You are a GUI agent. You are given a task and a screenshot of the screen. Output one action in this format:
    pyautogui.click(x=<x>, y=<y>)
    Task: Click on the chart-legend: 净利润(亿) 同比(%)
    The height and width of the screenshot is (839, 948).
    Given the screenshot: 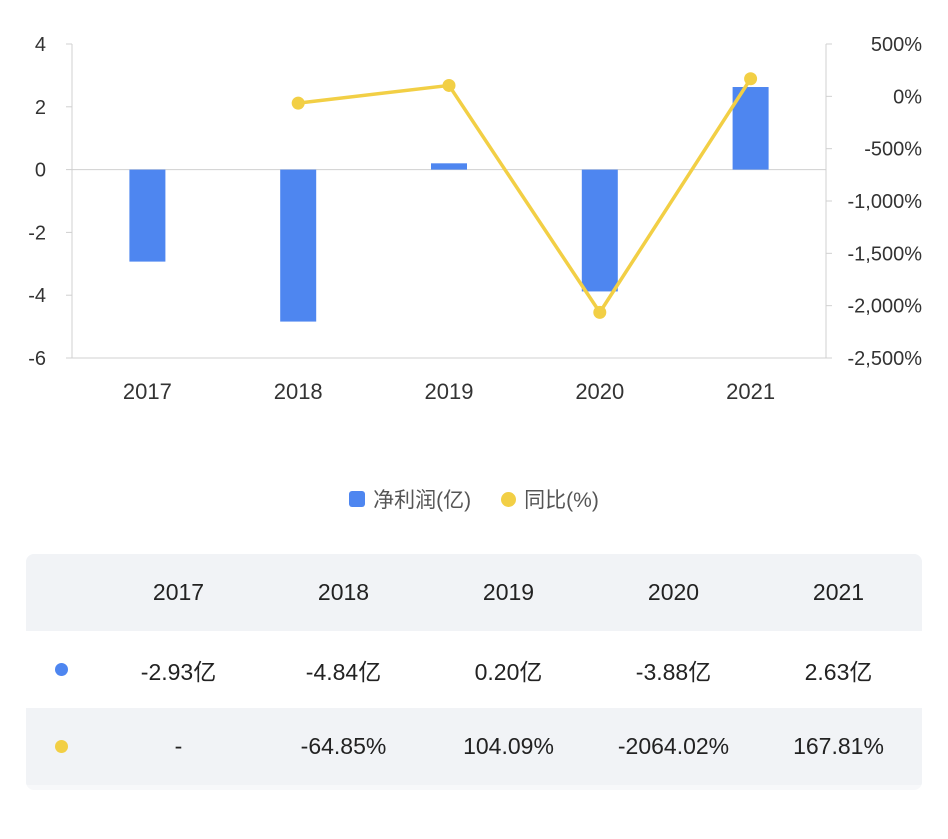 What is the action you would take?
    pyautogui.click(x=474, y=499)
    